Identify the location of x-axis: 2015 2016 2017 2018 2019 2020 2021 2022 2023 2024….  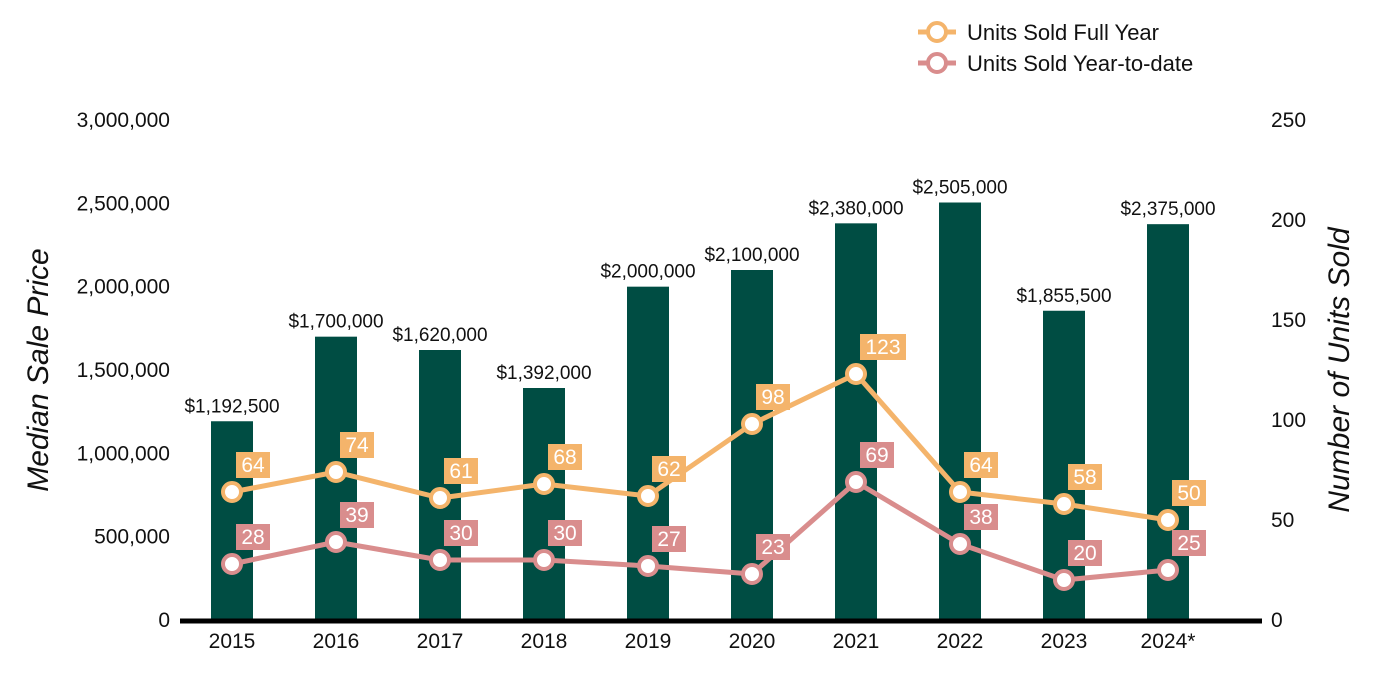
(702, 641).